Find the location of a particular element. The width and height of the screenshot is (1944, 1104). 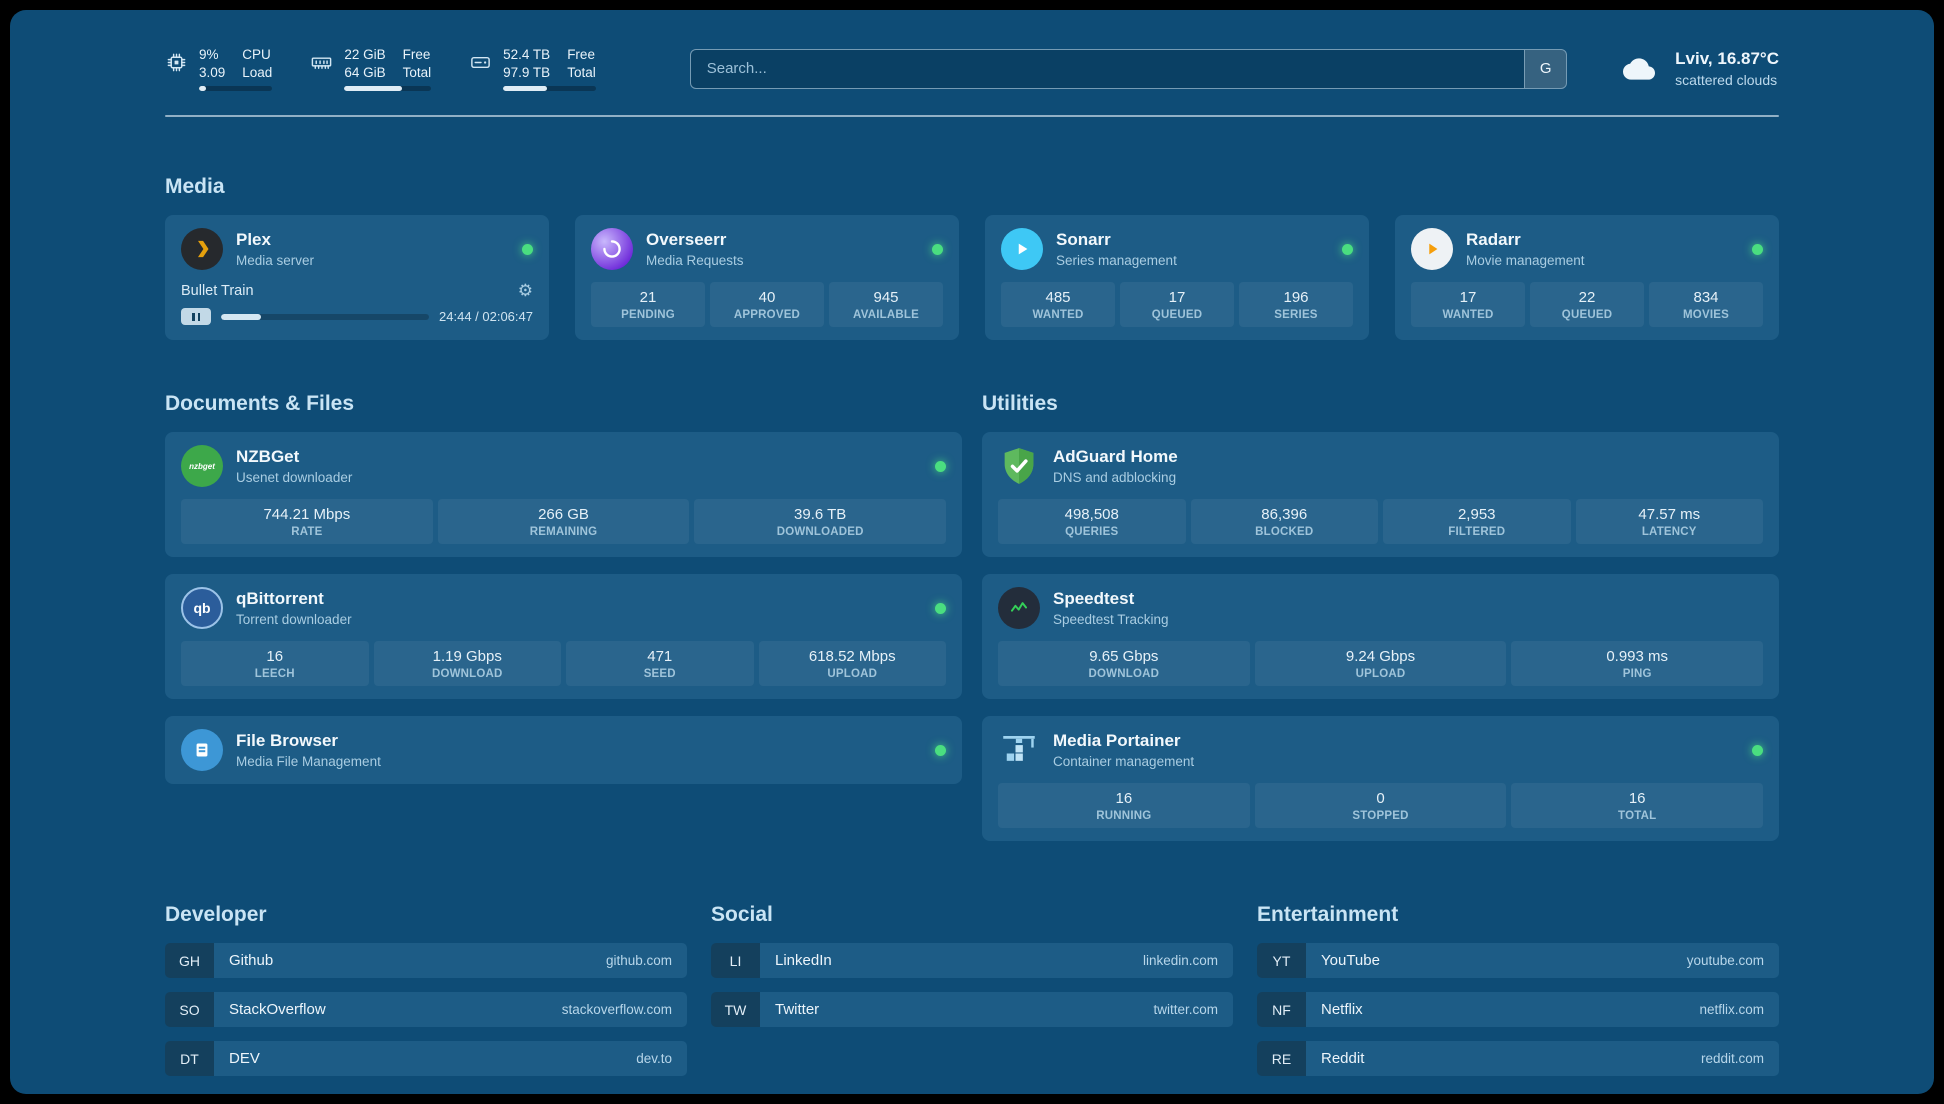

sonarr-icon is located at coordinates (1022, 249).